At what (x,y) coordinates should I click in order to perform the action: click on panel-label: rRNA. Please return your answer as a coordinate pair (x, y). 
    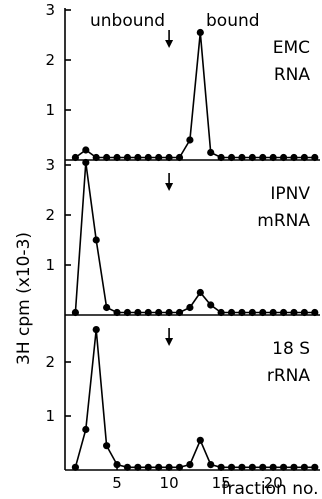
    Looking at the image, I should click on (289, 376).